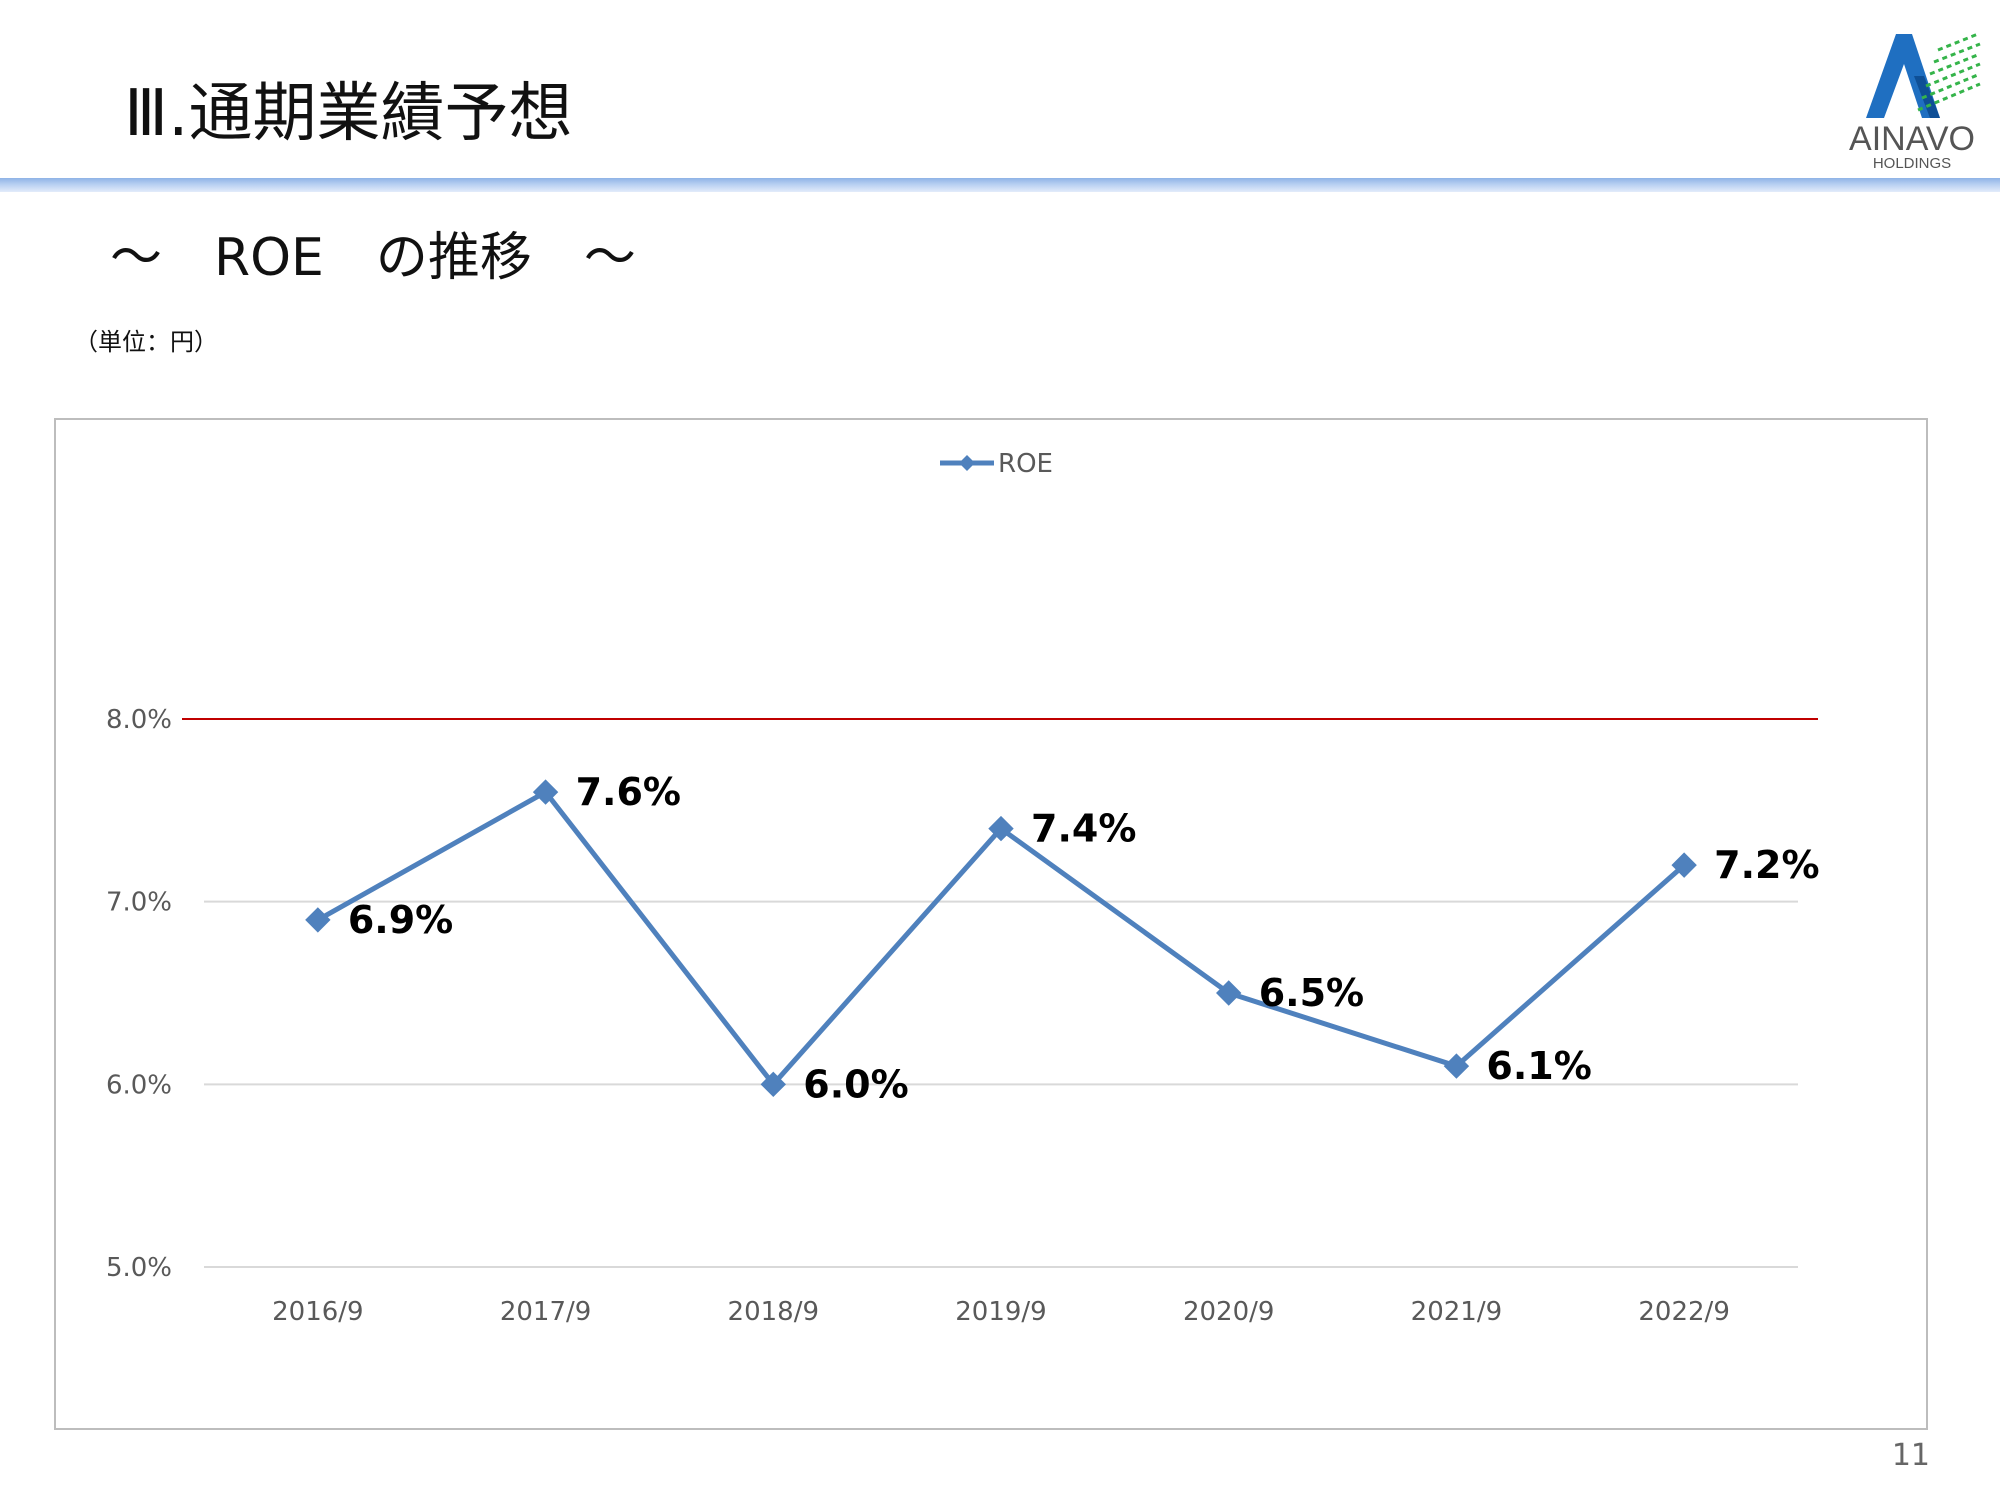  What do you see at coordinates (996, 464) in the screenshot?
I see `legend: ROE` at bounding box center [996, 464].